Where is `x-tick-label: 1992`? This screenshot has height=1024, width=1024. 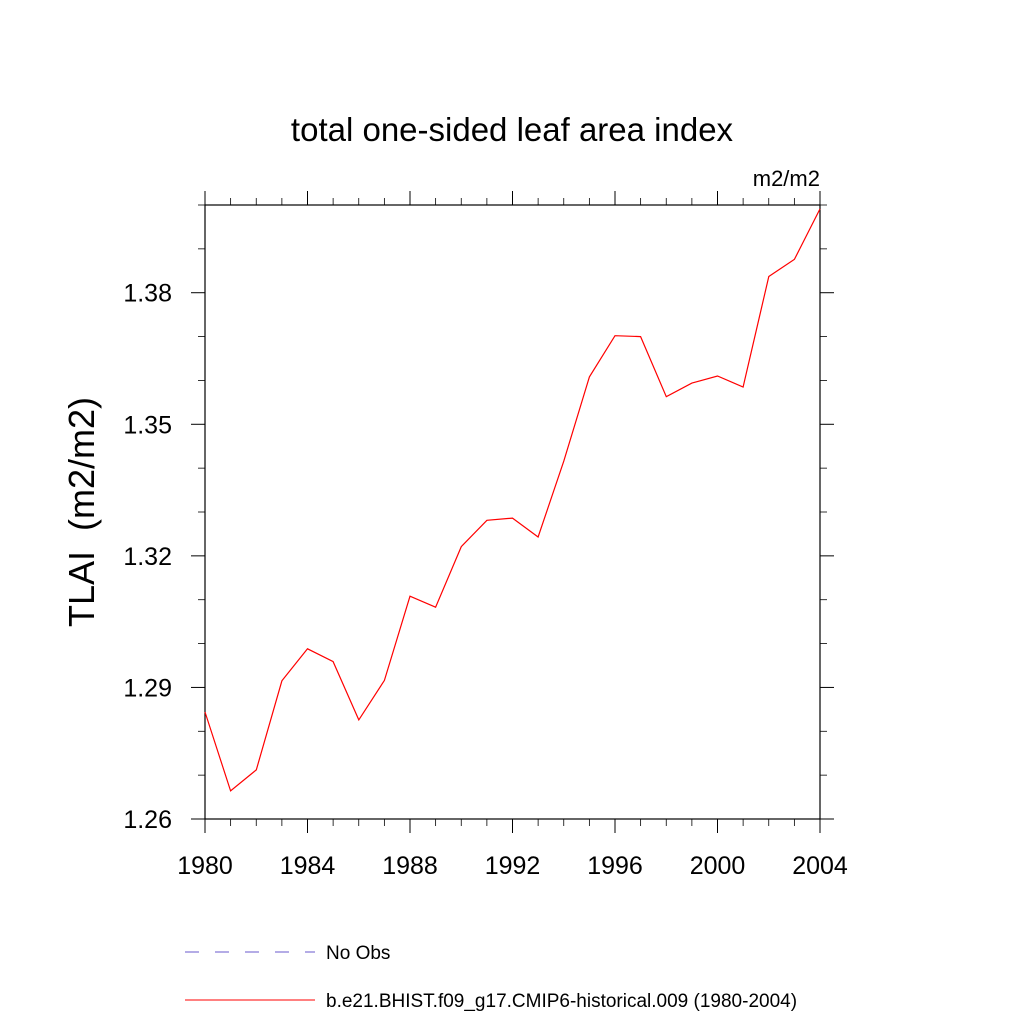
x-tick-label: 1992 is located at coordinates (513, 866).